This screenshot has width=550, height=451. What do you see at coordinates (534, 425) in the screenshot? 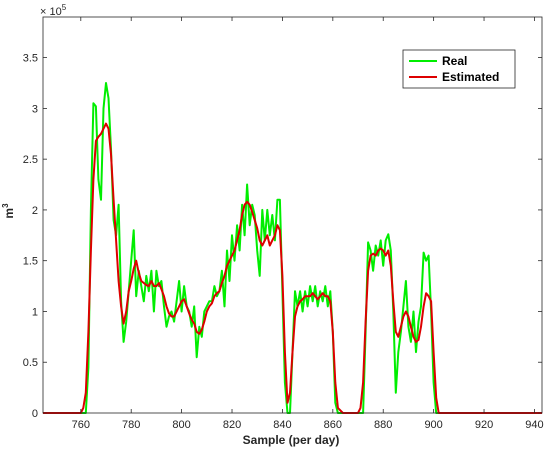
I see `x-tick-label: 940` at bounding box center [534, 425].